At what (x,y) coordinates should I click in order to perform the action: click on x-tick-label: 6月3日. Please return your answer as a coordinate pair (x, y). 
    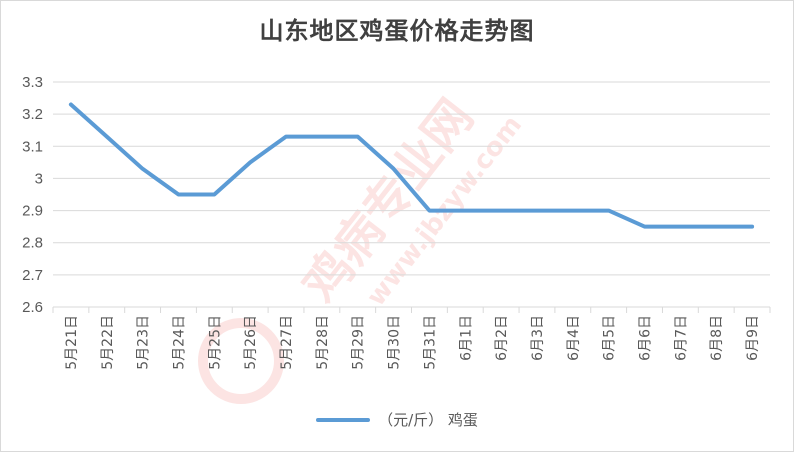
    Looking at the image, I should click on (538, 338).